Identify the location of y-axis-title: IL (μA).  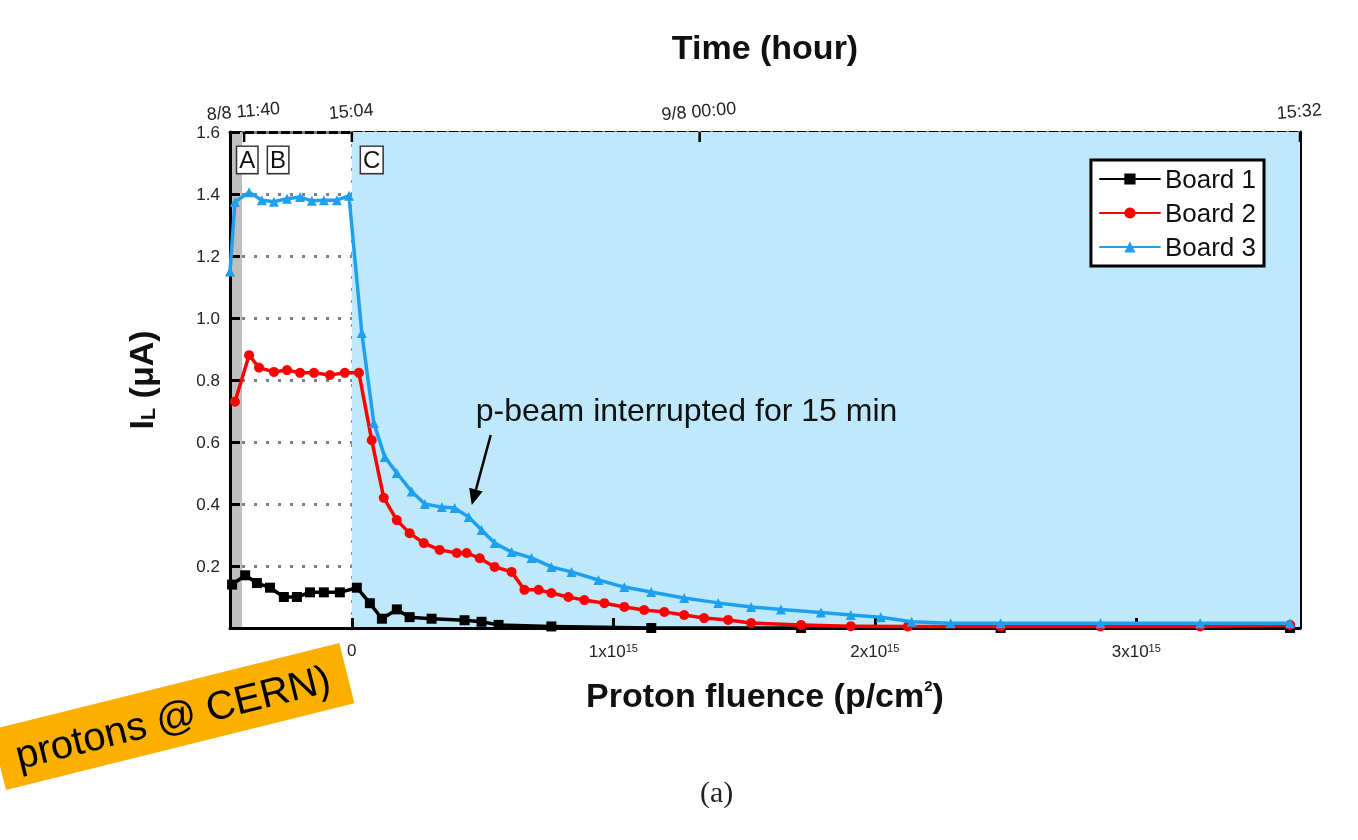
(141, 380).